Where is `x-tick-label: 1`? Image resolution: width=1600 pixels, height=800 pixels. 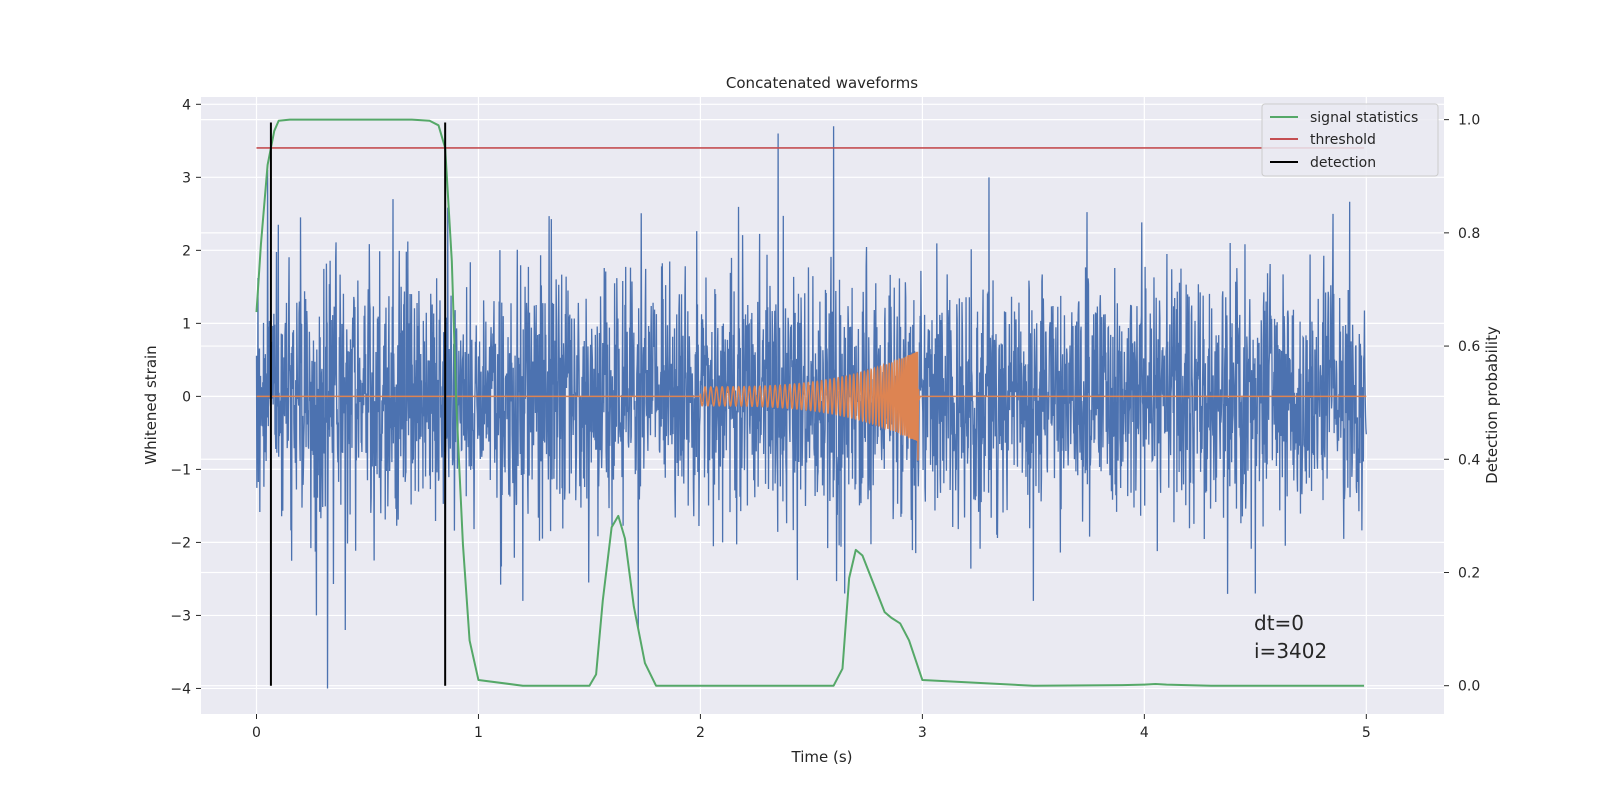 x-tick-label: 1 is located at coordinates (478, 733).